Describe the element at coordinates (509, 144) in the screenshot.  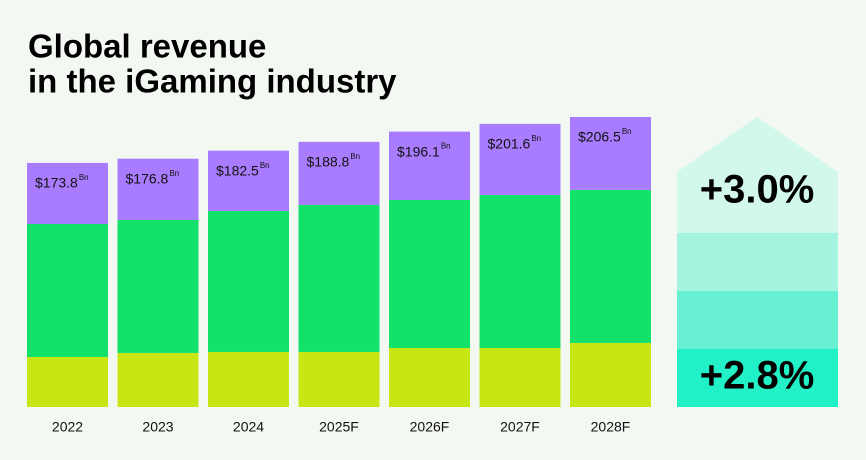
I see `total-label: $201.6` at that location.